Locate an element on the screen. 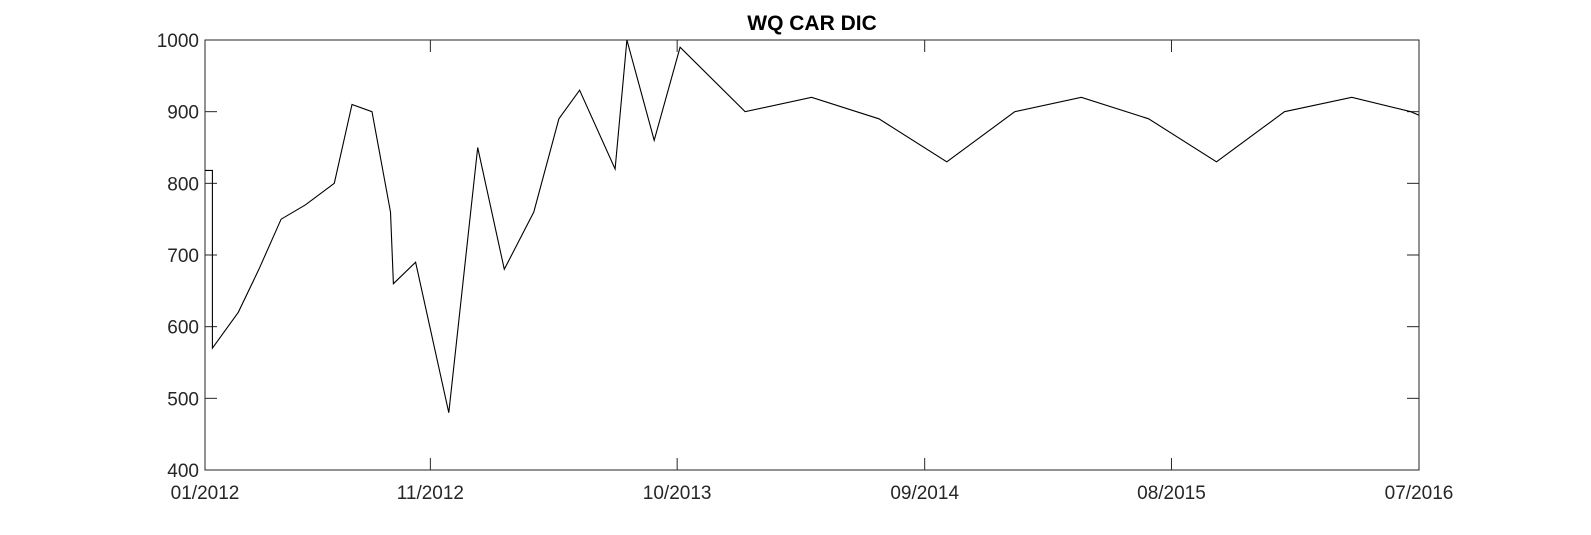  y-tick-label: 1000 is located at coordinates (178, 41).